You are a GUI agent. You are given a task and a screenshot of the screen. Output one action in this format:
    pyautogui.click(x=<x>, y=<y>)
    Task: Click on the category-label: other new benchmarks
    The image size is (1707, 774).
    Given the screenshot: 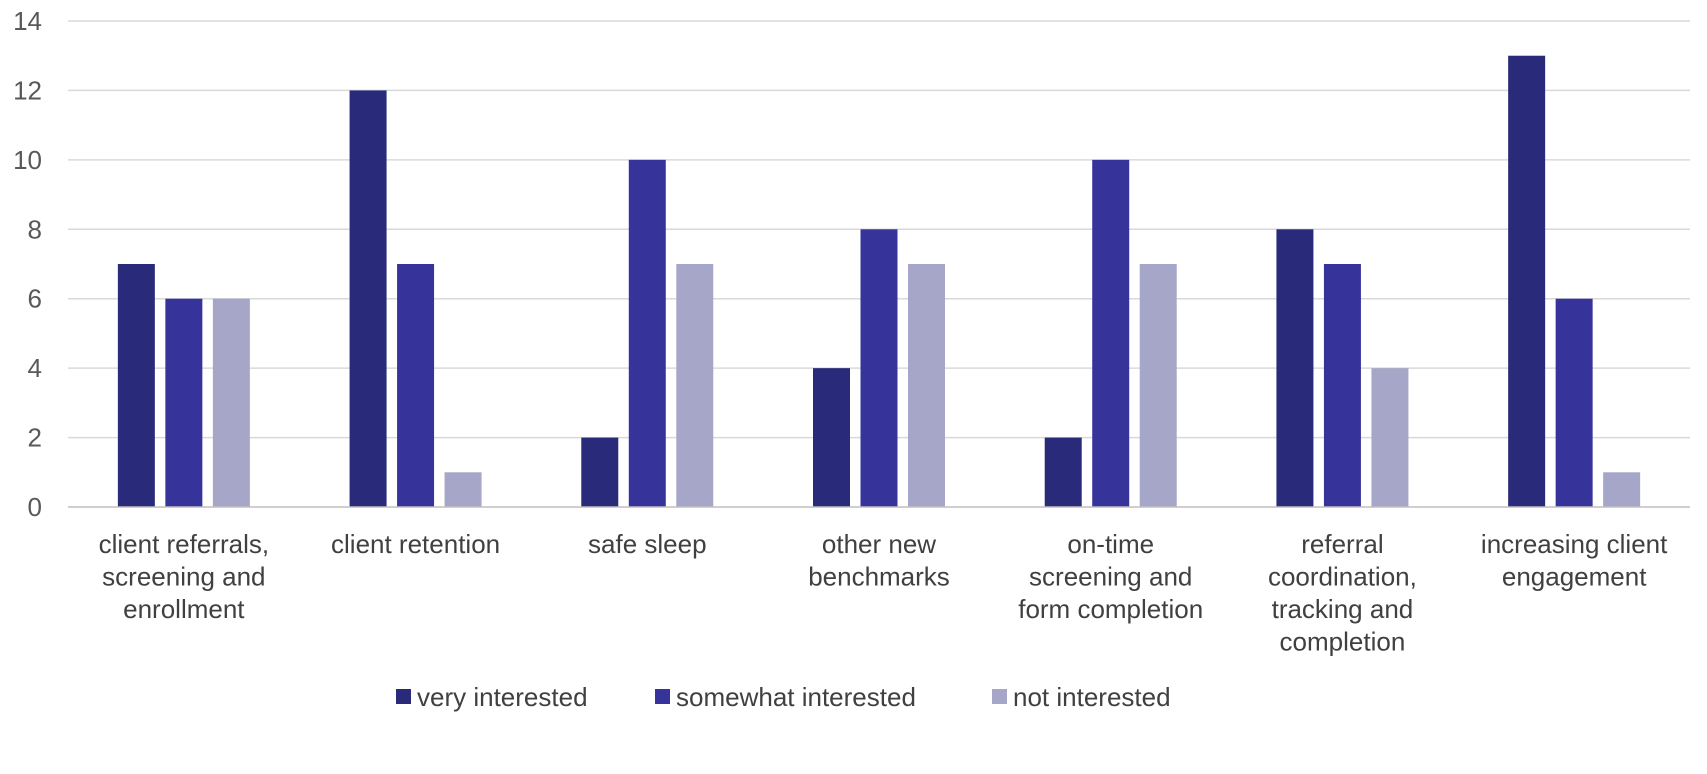 What is the action you would take?
    pyautogui.click(x=879, y=560)
    